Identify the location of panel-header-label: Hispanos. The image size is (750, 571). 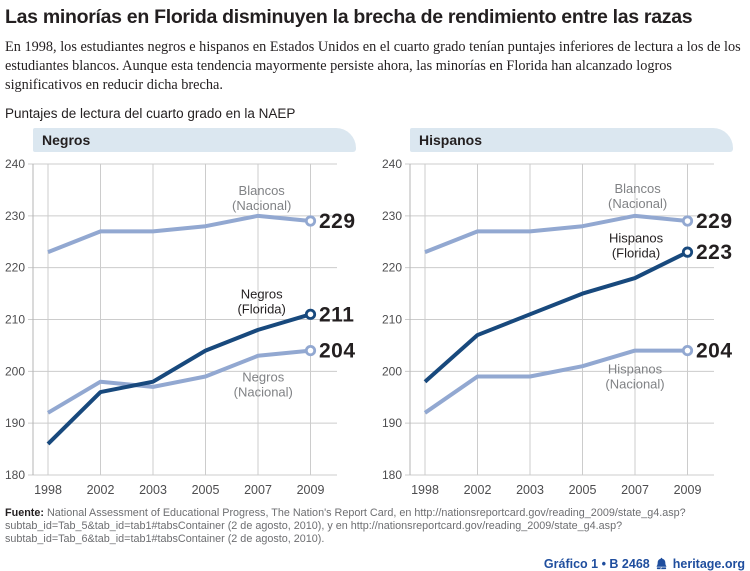
(451, 140).